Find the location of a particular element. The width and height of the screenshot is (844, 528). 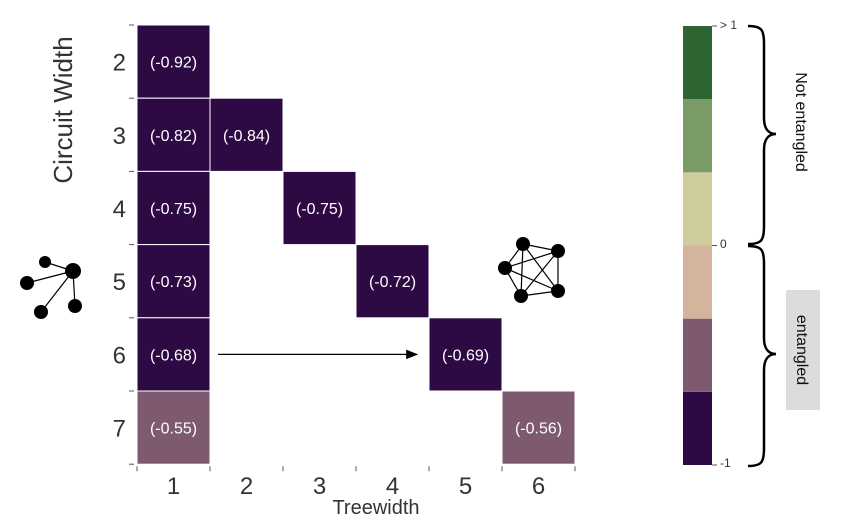

cell-label-1-7: (-0.55) is located at coordinates (173, 429).